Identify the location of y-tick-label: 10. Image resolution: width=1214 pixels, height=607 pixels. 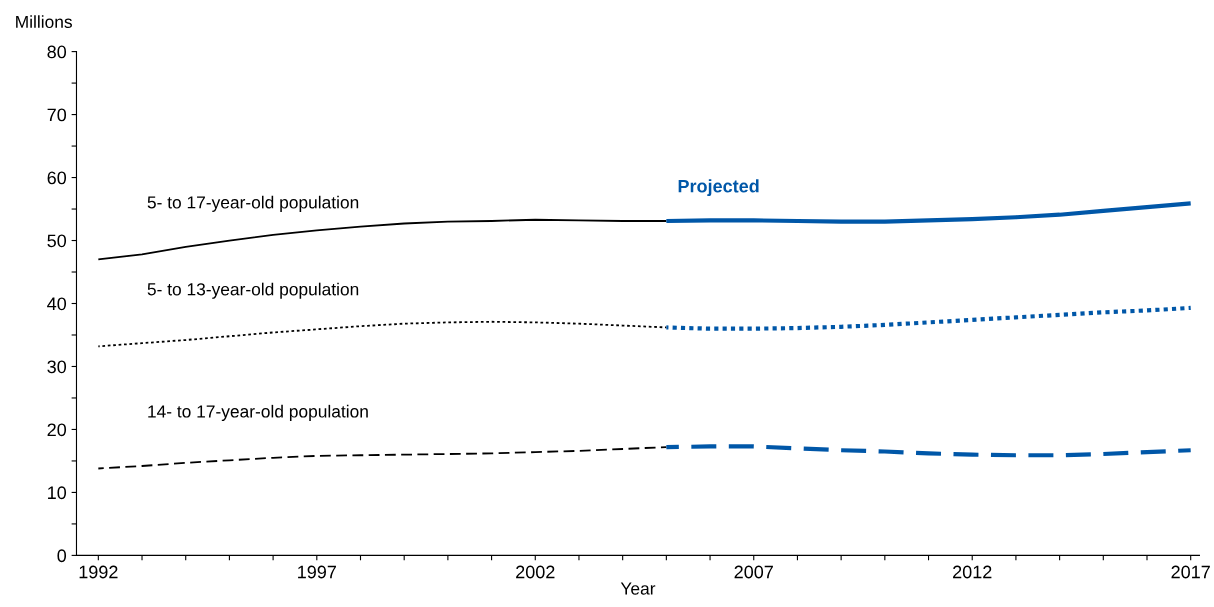
(57, 493).